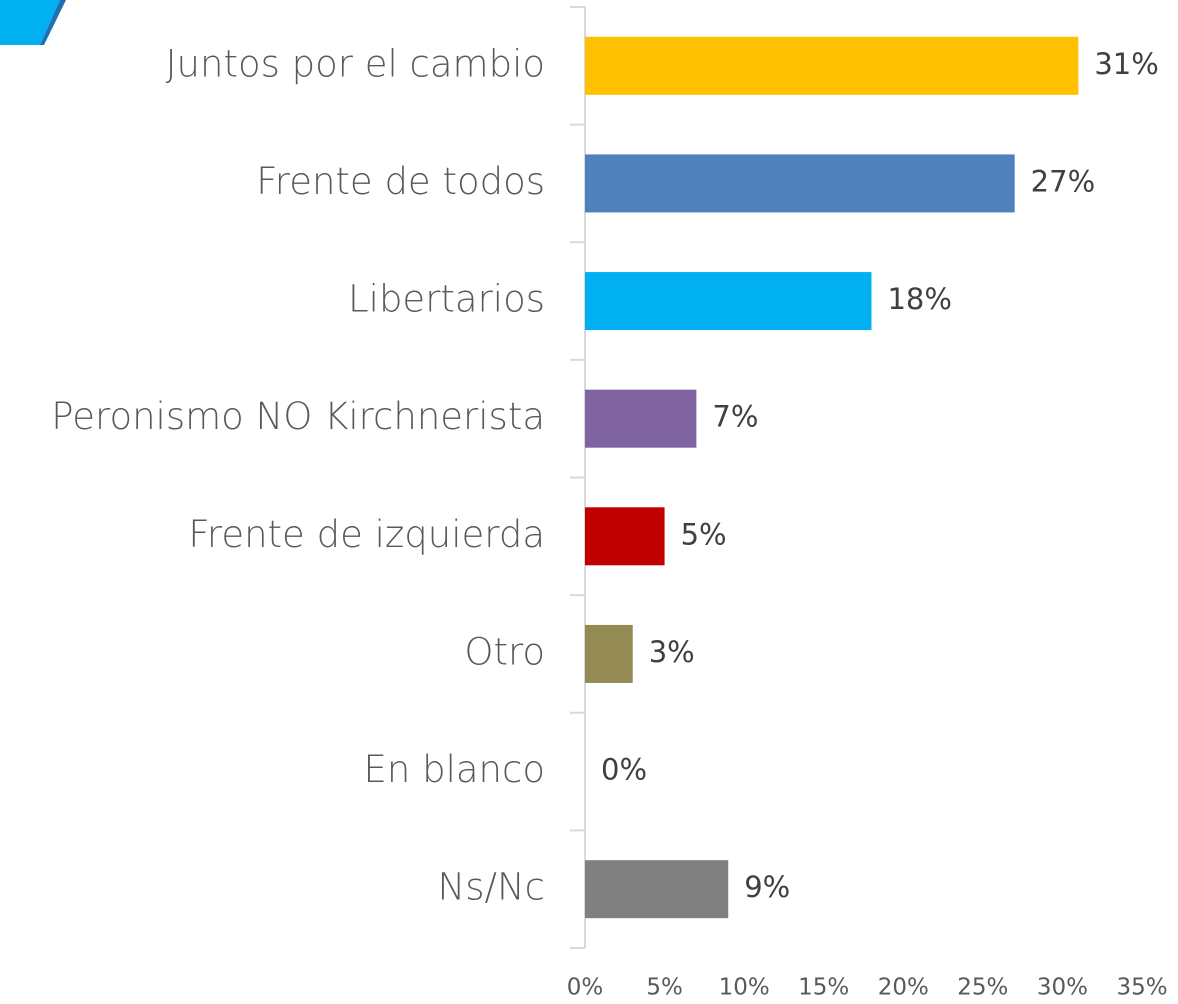 The height and width of the screenshot is (1004, 1178). Describe the element at coordinates (366, 534) in the screenshot. I see `y-tick-label: Frente de izquierda` at that location.